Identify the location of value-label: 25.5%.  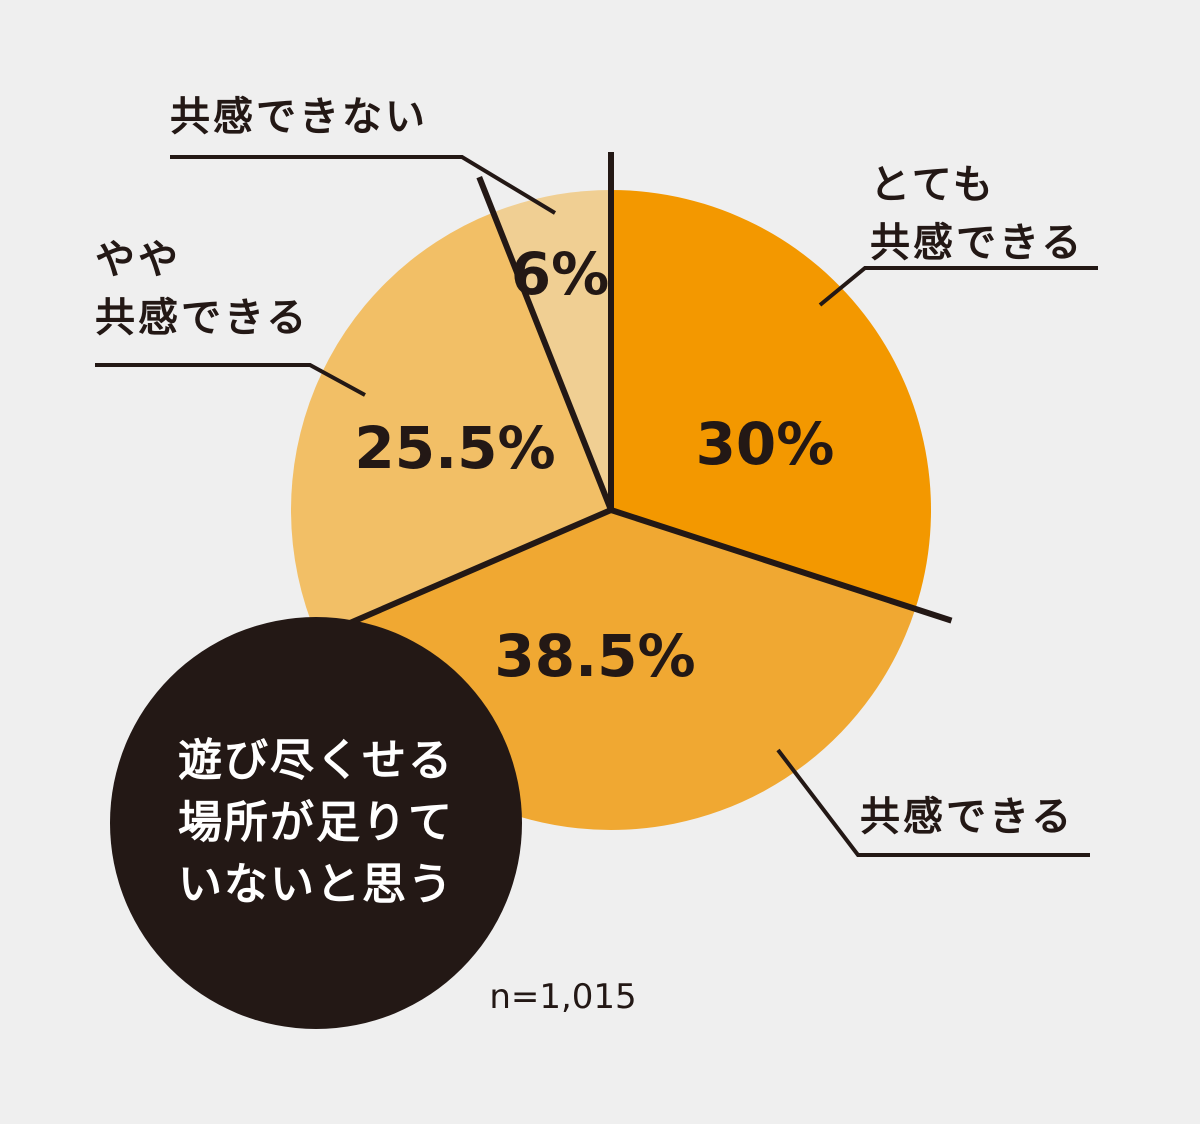
(454, 448).